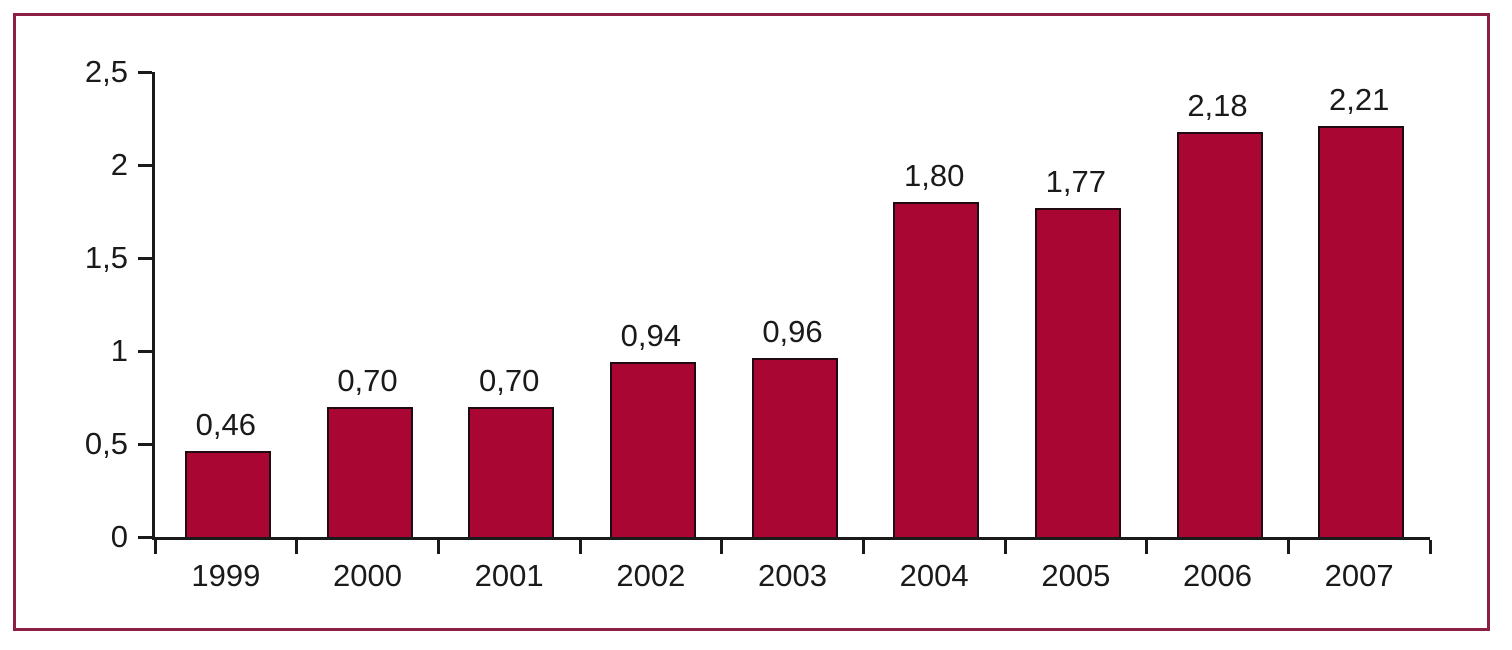 The width and height of the screenshot is (1512, 650). Describe the element at coordinates (119, 164) in the screenshot. I see `y-tick-label: 2` at that location.